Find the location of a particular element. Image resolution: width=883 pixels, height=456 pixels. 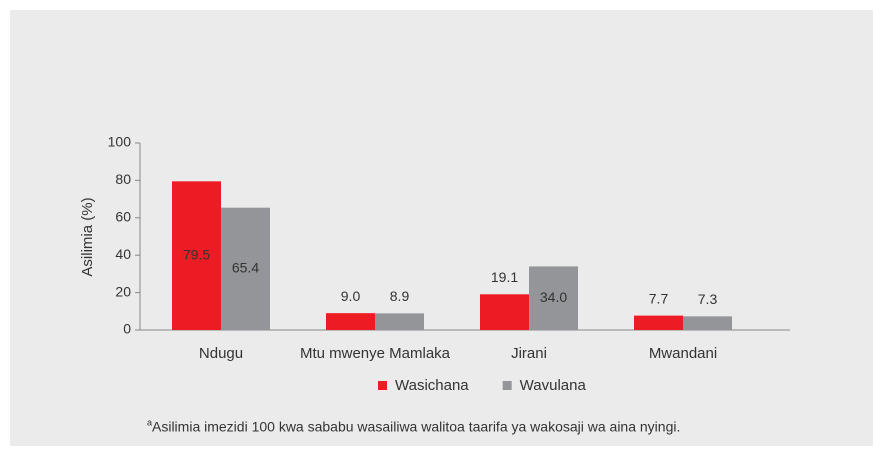

data-label: 8.9 is located at coordinates (400, 296).